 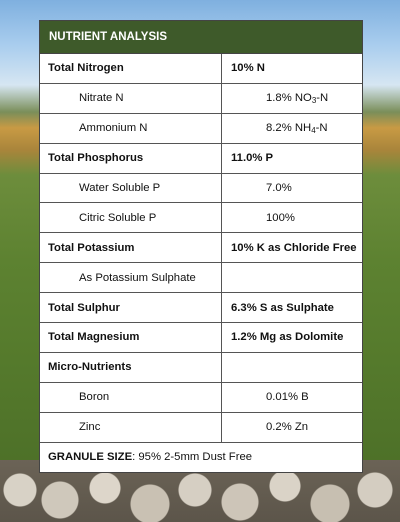 I want to click on row-value: 0.01% B, so click(x=291, y=397).